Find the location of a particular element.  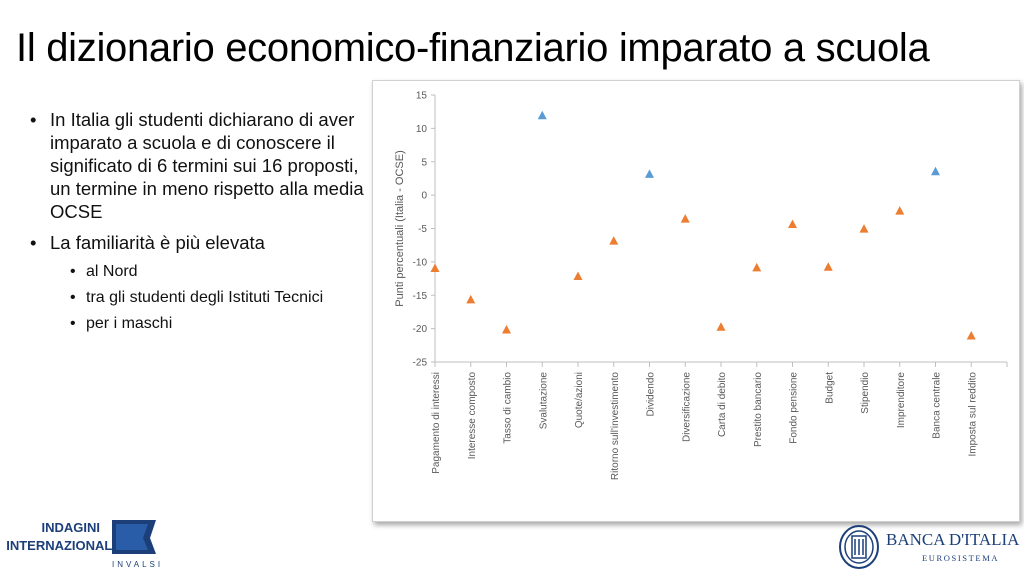

bullet-item: La familiarità è più elevata is located at coordinates (198, 242).